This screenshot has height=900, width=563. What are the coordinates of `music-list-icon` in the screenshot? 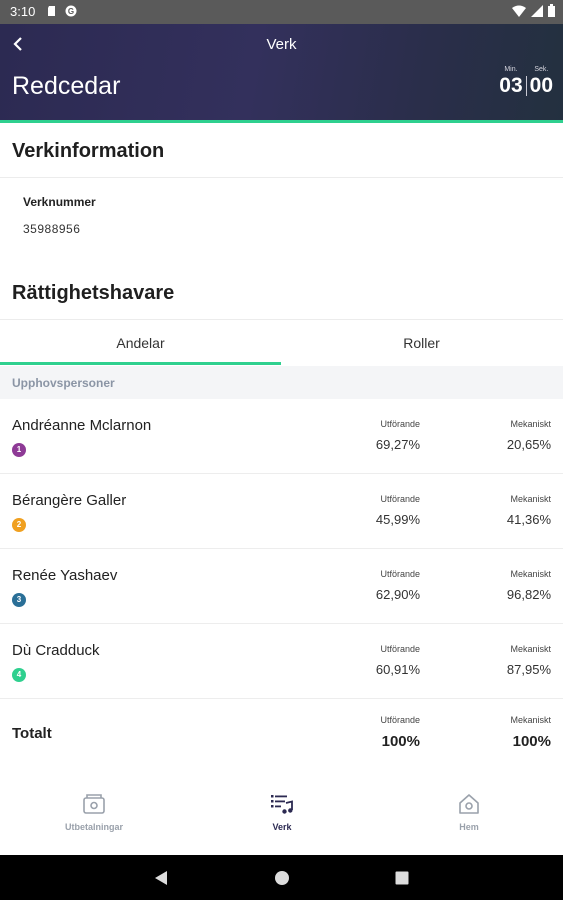 It's located at (282, 804).